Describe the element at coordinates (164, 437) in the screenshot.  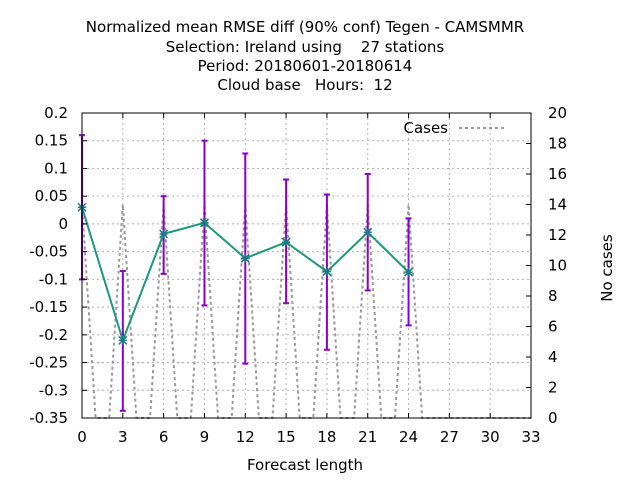
I see `x-tick-label: 6` at that location.